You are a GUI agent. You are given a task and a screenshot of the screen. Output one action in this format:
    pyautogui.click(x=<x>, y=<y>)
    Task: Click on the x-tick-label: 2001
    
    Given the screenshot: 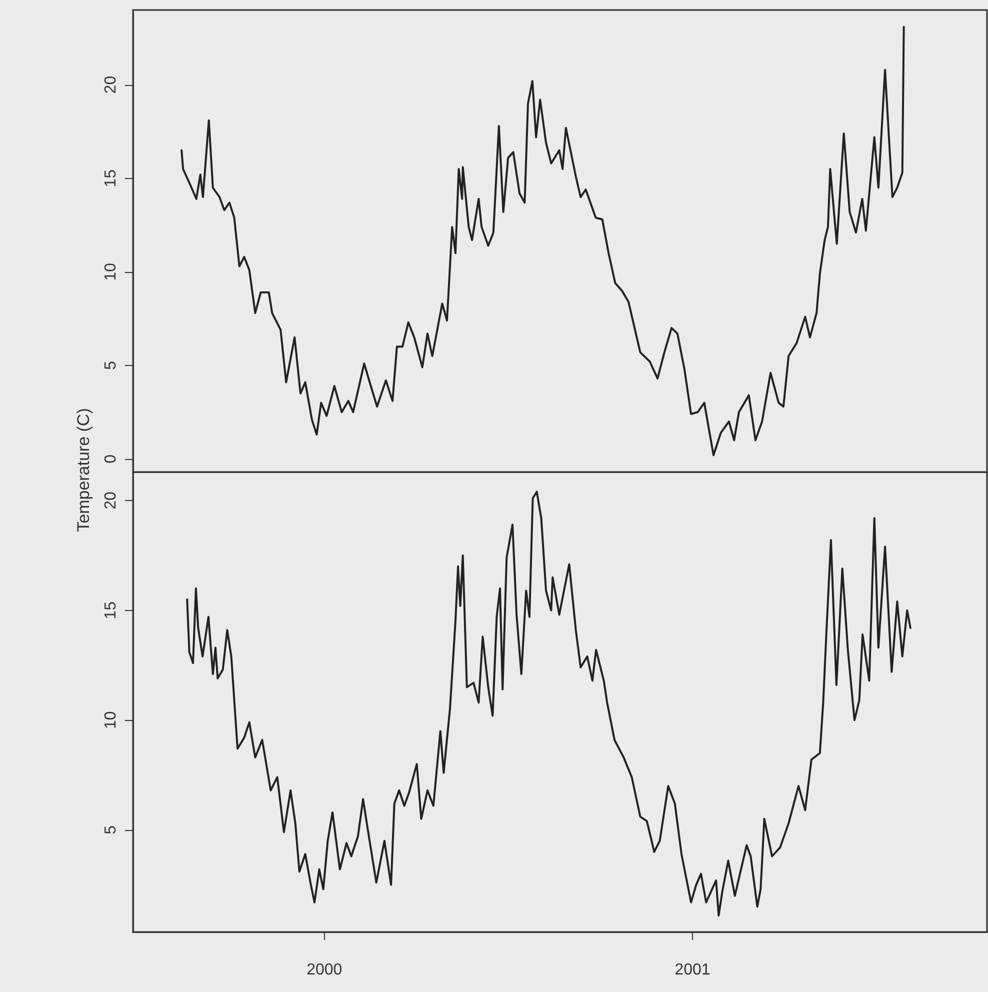 What is the action you would take?
    pyautogui.click(x=692, y=970)
    